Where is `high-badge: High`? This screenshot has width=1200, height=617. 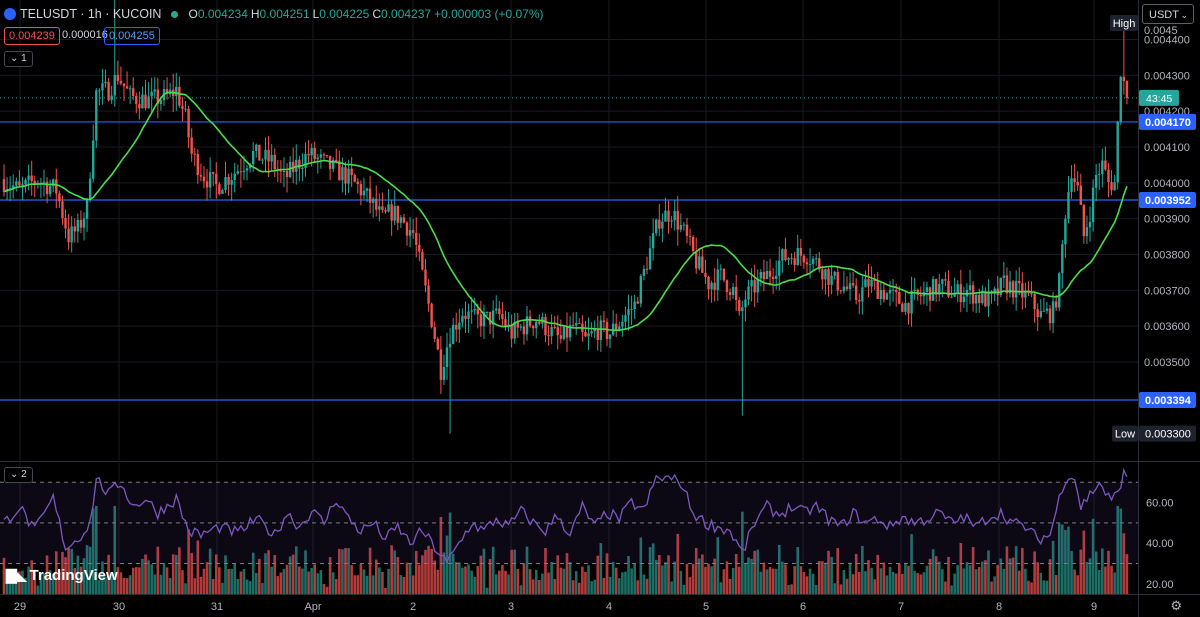 high-badge: High is located at coordinates (1124, 24).